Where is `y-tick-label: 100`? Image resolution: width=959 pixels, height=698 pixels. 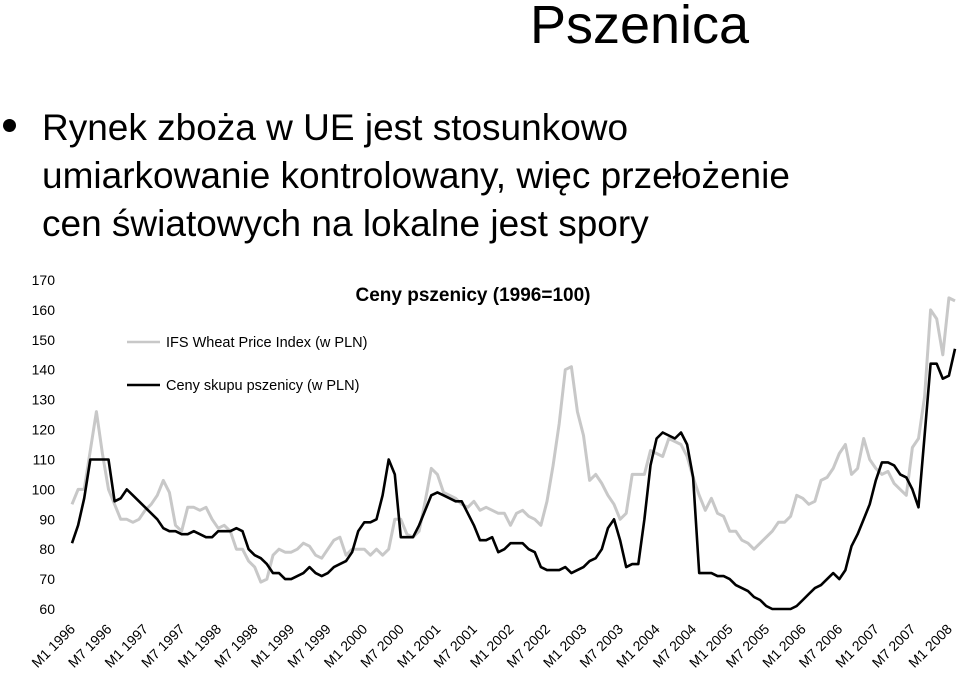
y-tick-label: 100 is located at coordinates (44, 489).